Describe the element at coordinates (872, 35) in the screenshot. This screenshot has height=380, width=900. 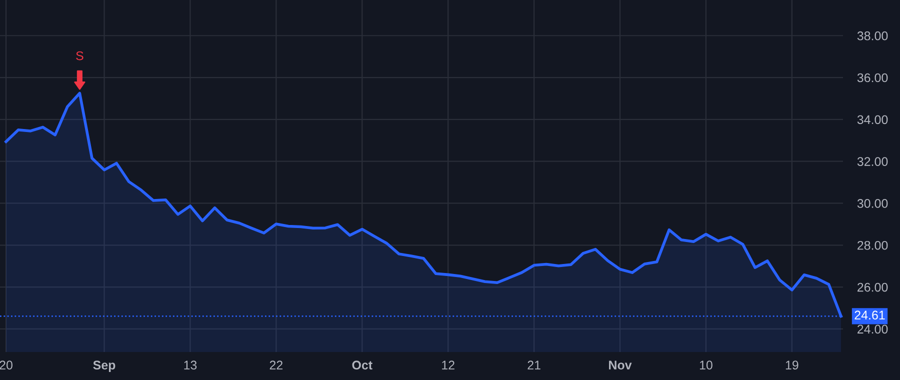
I see `y-tick-label: 38.00` at that location.